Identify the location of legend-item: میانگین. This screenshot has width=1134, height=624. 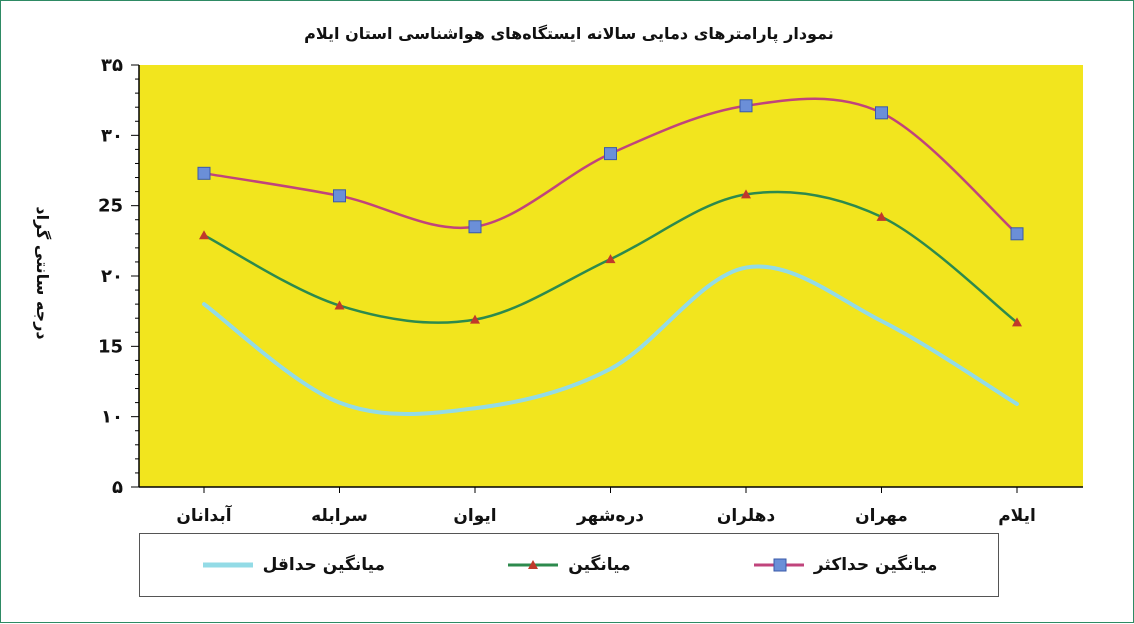
(568, 565).